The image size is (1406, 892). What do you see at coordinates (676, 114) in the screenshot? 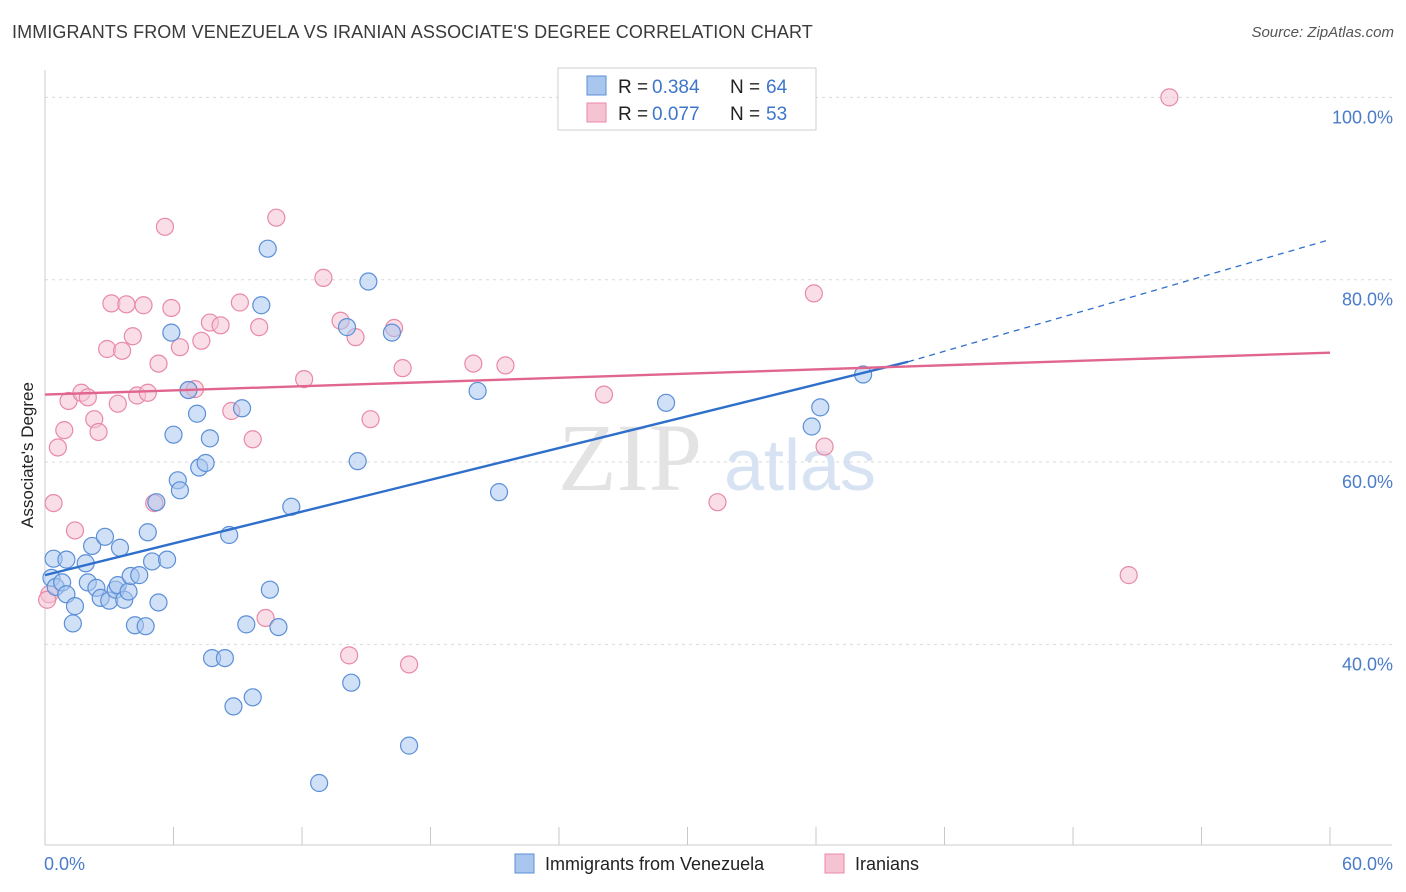
I see `legend-r-value-iranians: 0.077` at bounding box center [676, 114].